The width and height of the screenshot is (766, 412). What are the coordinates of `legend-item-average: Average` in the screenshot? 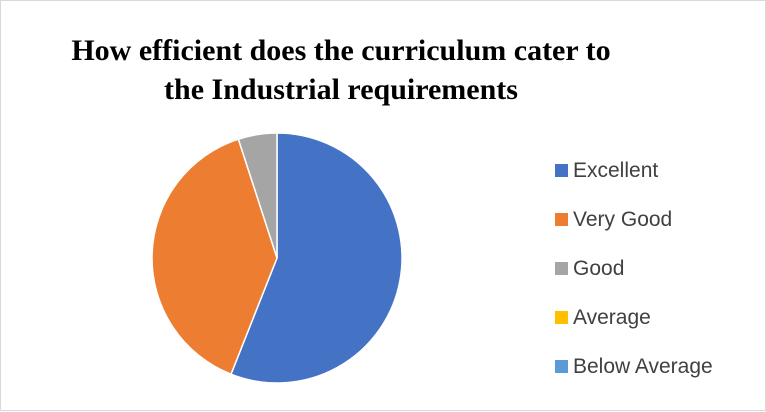 It's located at (634, 317).